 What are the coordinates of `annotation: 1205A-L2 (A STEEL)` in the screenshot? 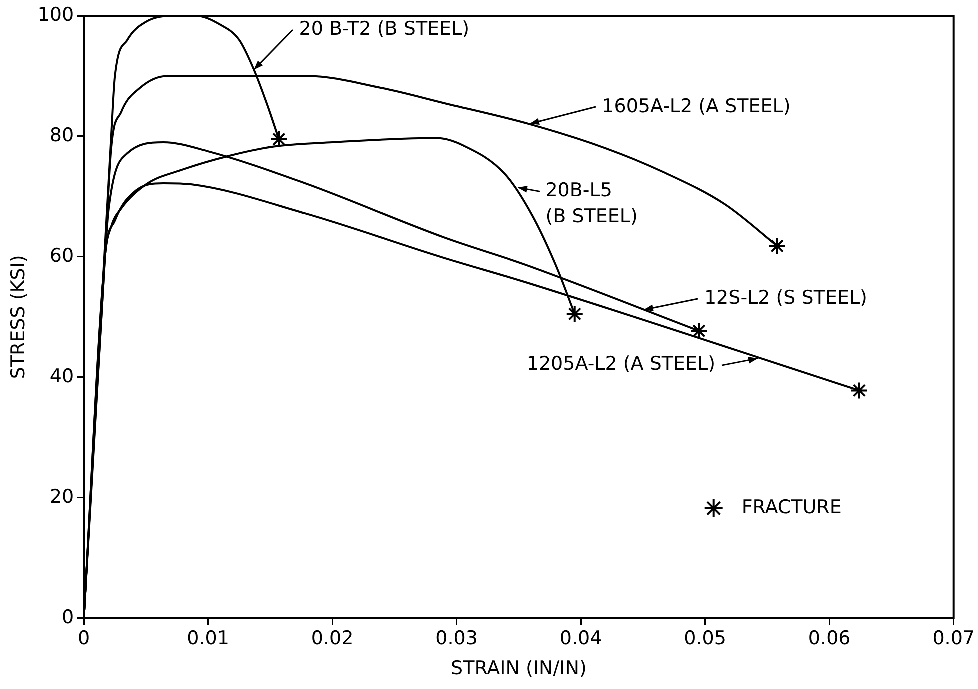 It's located at (621, 364).